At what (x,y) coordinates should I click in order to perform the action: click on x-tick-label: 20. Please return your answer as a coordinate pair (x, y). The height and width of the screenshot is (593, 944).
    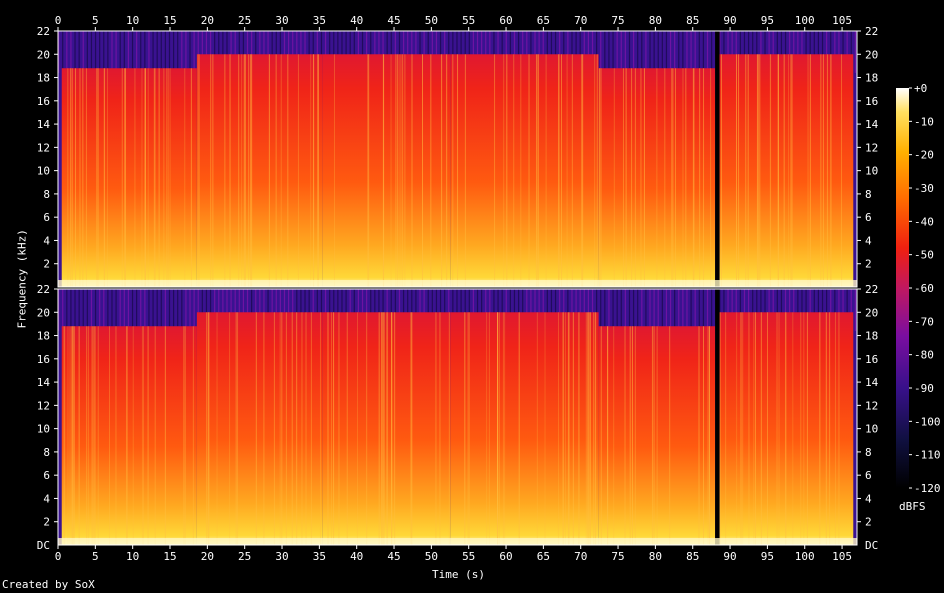
    Looking at the image, I should click on (207, 556).